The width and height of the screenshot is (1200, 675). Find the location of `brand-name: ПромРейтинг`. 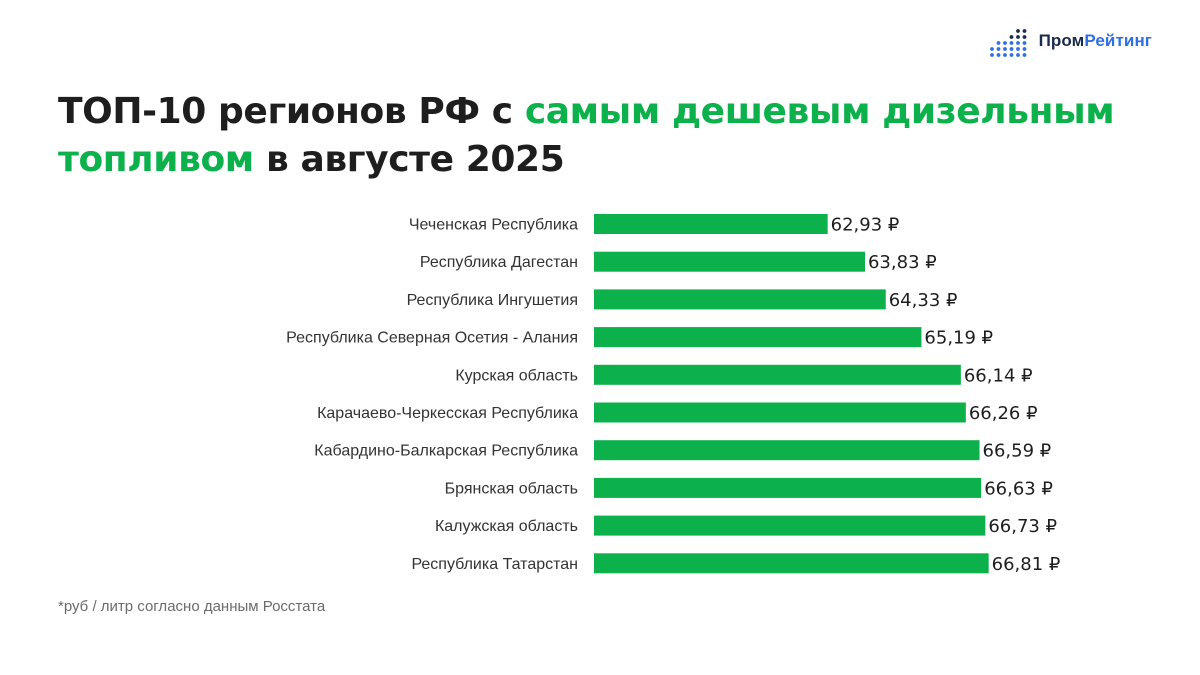

brand-name: ПромРейтинг is located at coordinates (1095, 41).